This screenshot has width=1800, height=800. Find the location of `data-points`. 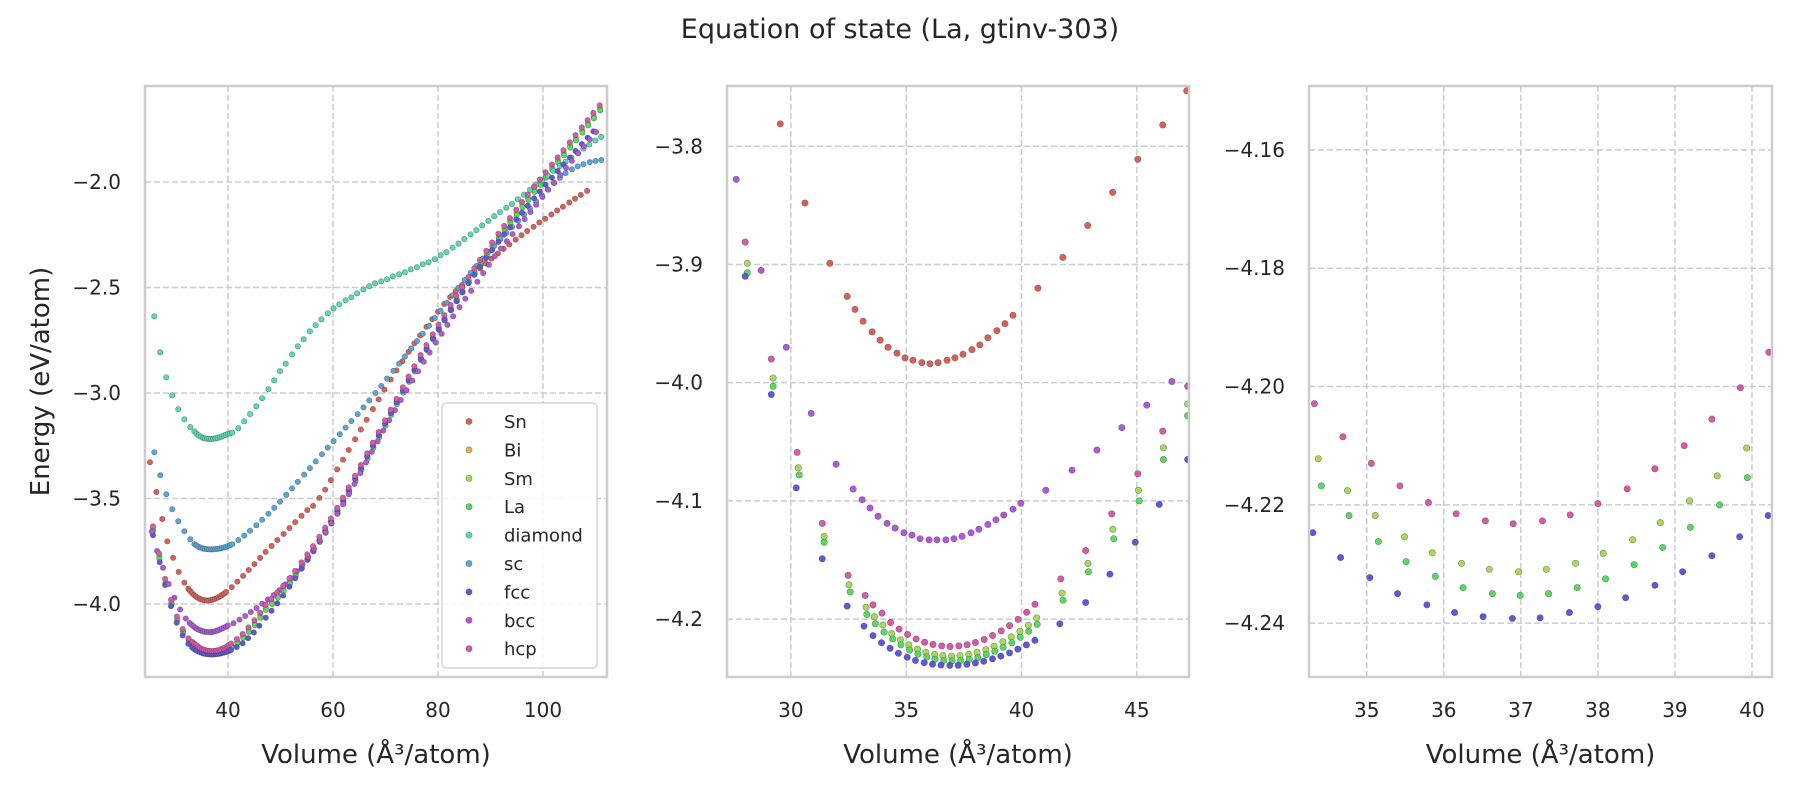

data-points is located at coordinates (1540, 485).